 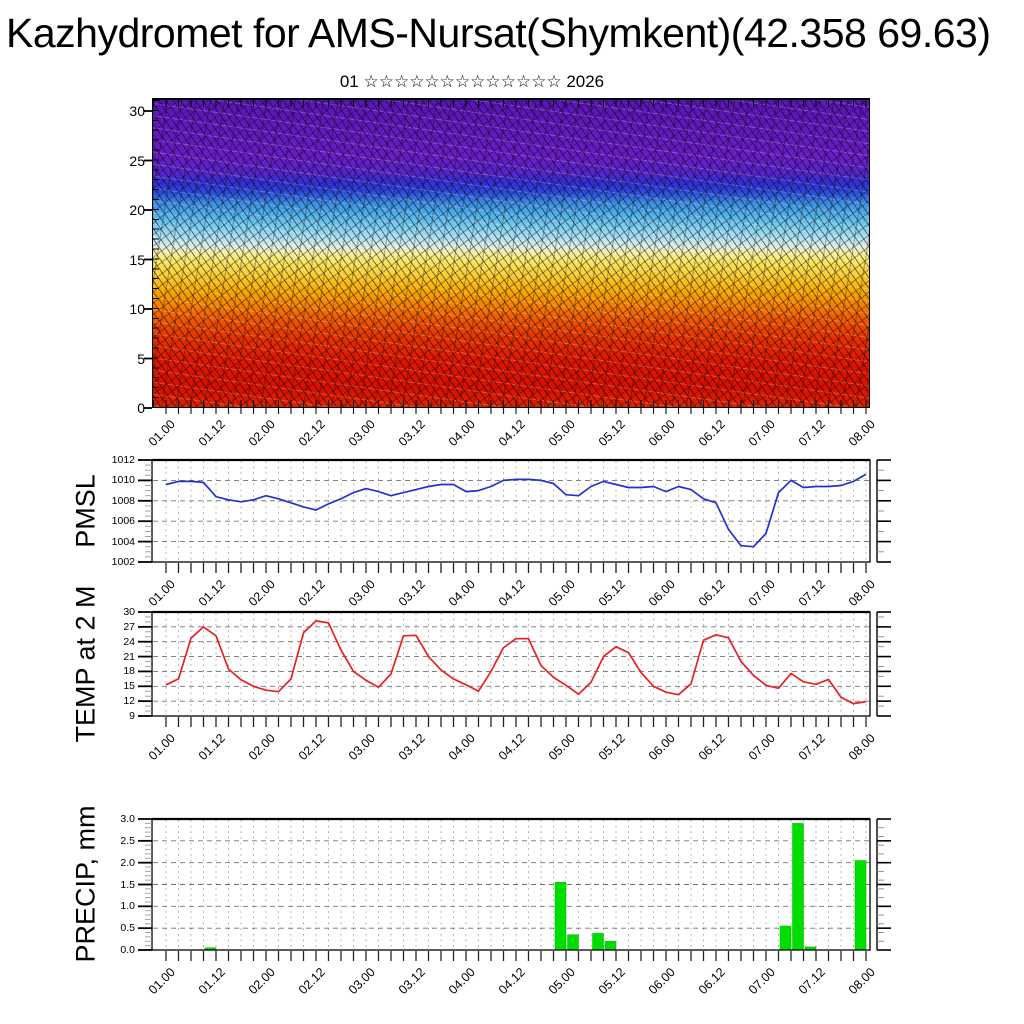 I want to click on temp_2m-panel, so click(x=514, y=668).